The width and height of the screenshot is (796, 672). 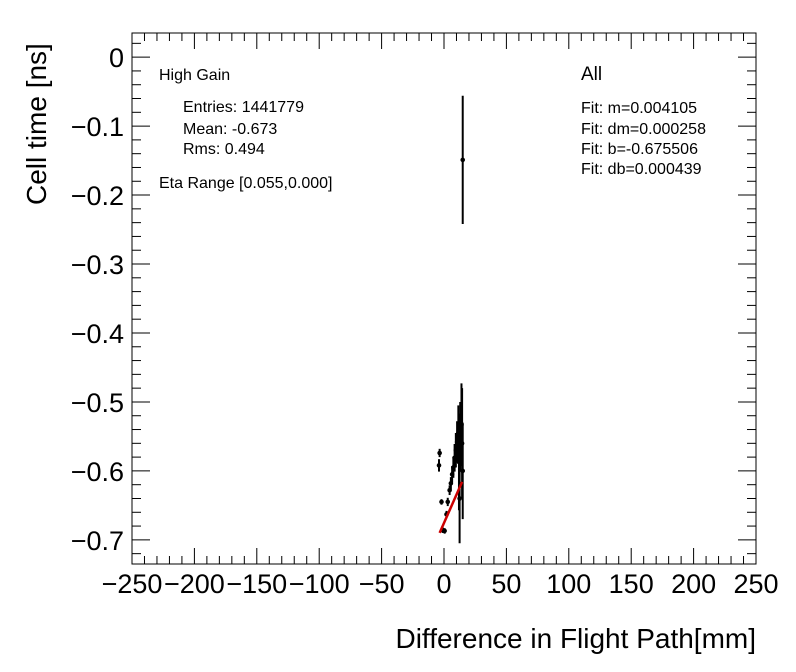 I want to click on y-tick-label: −0.5, so click(x=97, y=403).